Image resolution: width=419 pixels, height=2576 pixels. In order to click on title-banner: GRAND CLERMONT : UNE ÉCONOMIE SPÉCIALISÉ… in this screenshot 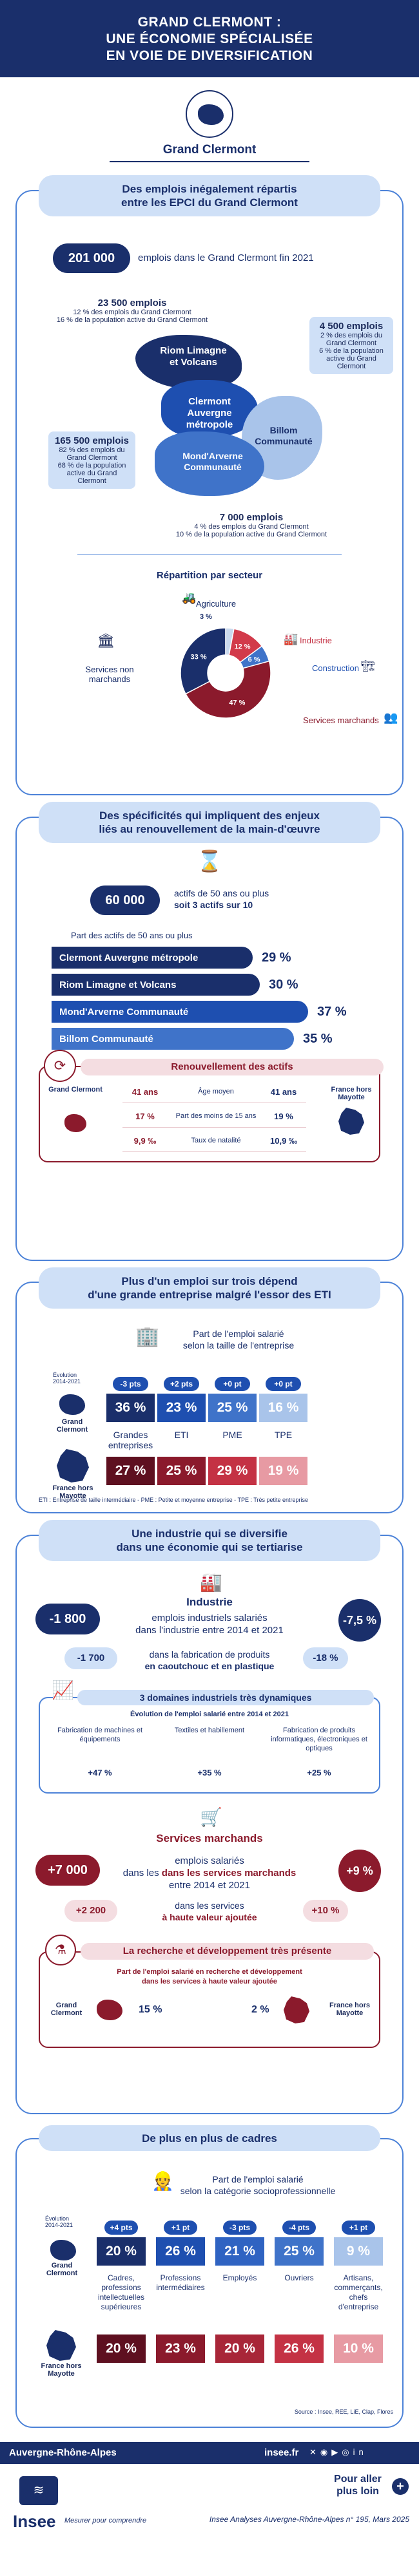, I will do `click(209, 38)`.